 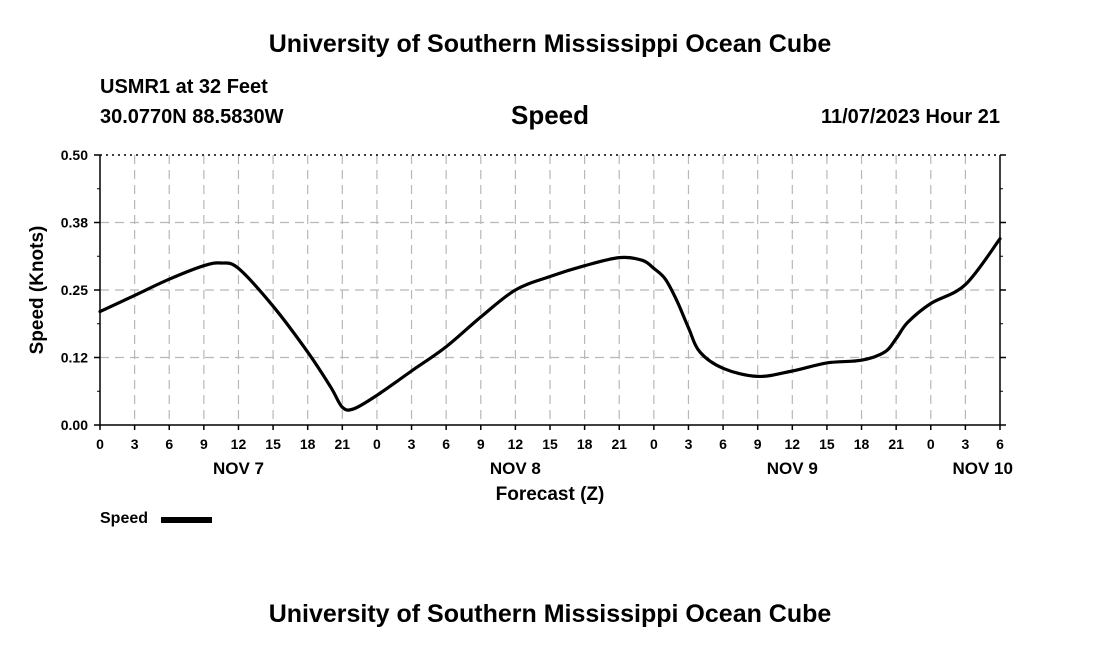 I want to click on coordinates-label: 30.0770N 88.5830W, so click(x=192, y=117).